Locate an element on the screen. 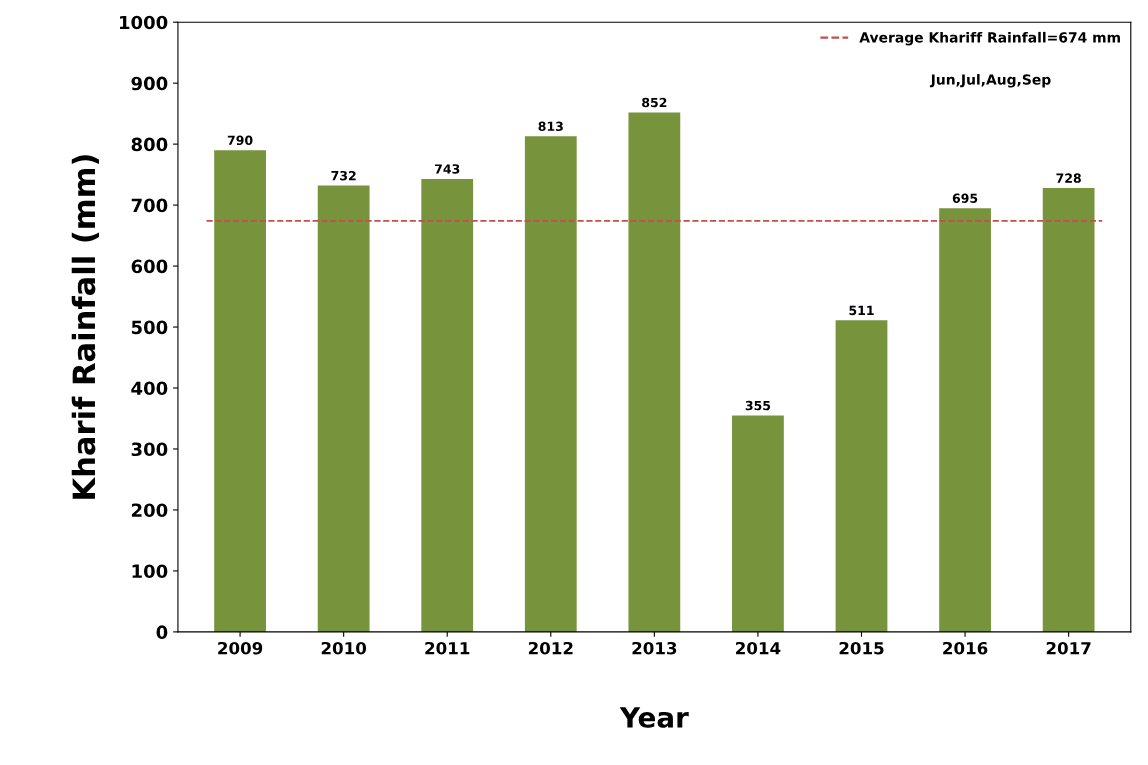 The width and height of the screenshot is (1148, 765). data-label: 813 is located at coordinates (550, 126).